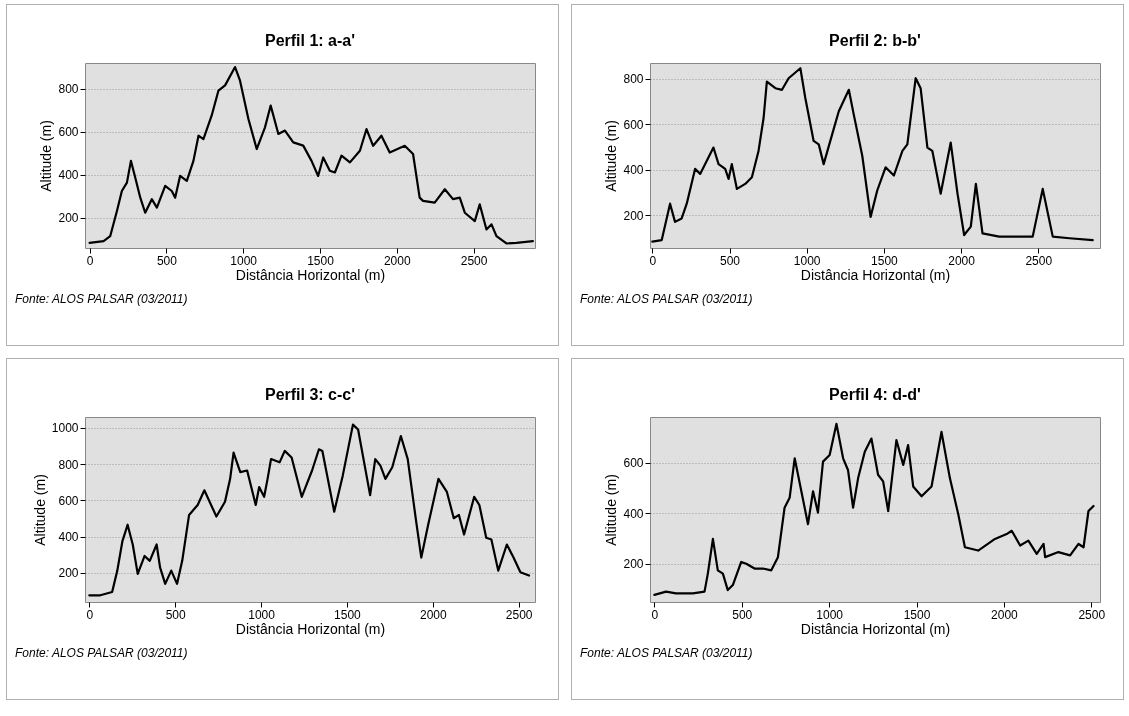 This screenshot has height=716, width=1129. Describe the element at coordinates (310, 394) in the screenshot. I see `chart-title: Perfil 3: c-c'` at that location.